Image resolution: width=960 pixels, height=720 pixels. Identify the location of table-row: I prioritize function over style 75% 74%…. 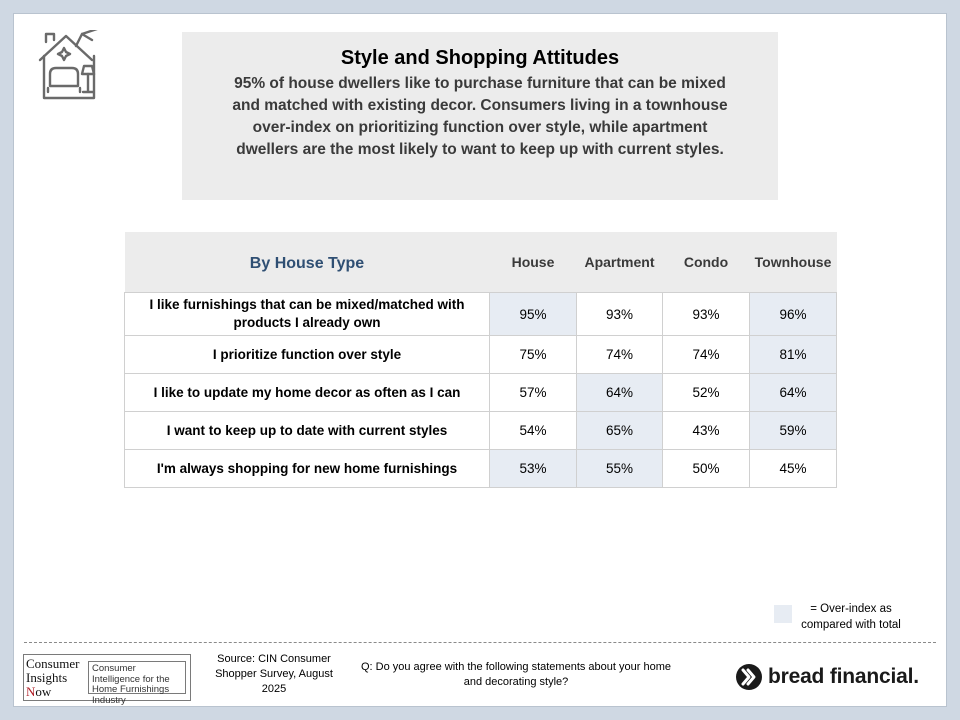
(480, 354).